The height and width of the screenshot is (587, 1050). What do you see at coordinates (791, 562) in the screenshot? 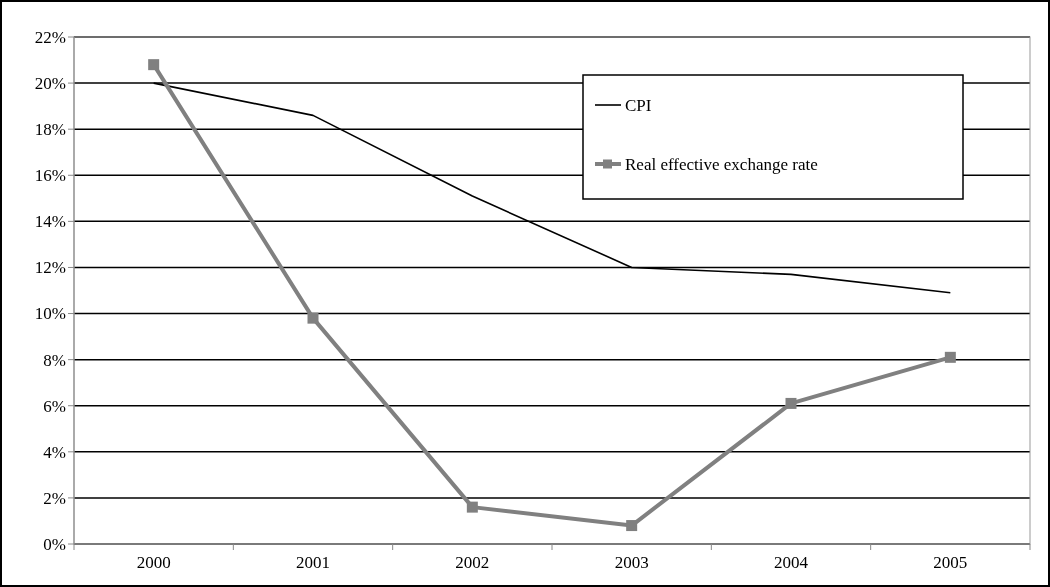
I see `x-tick-label: 2004` at bounding box center [791, 562].